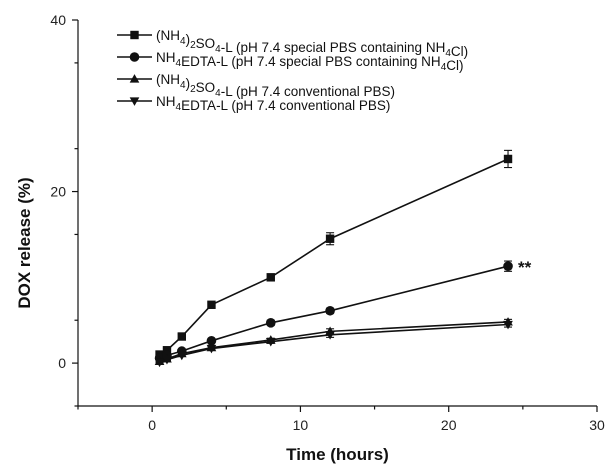  I want to click on x-tick-label: 20, so click(449, 425).